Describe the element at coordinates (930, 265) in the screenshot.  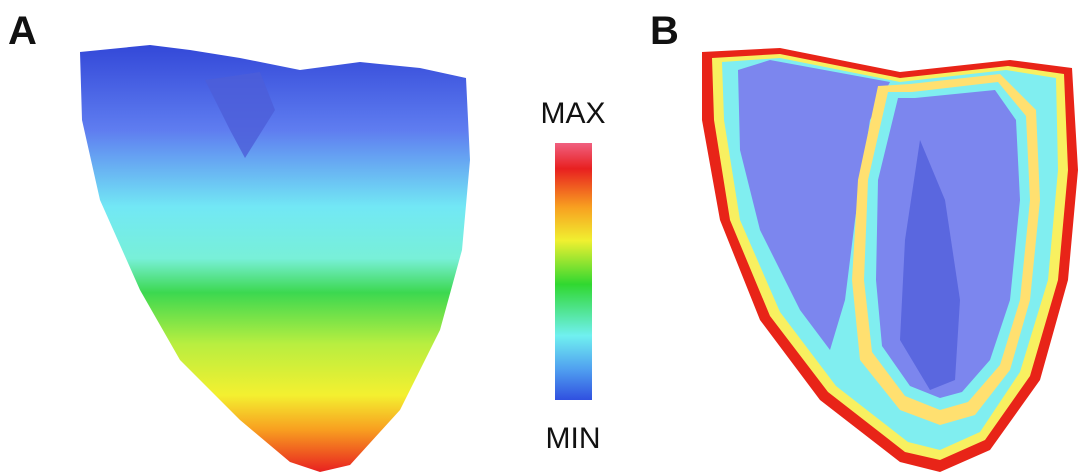
I see `lv-shadow` at that location.